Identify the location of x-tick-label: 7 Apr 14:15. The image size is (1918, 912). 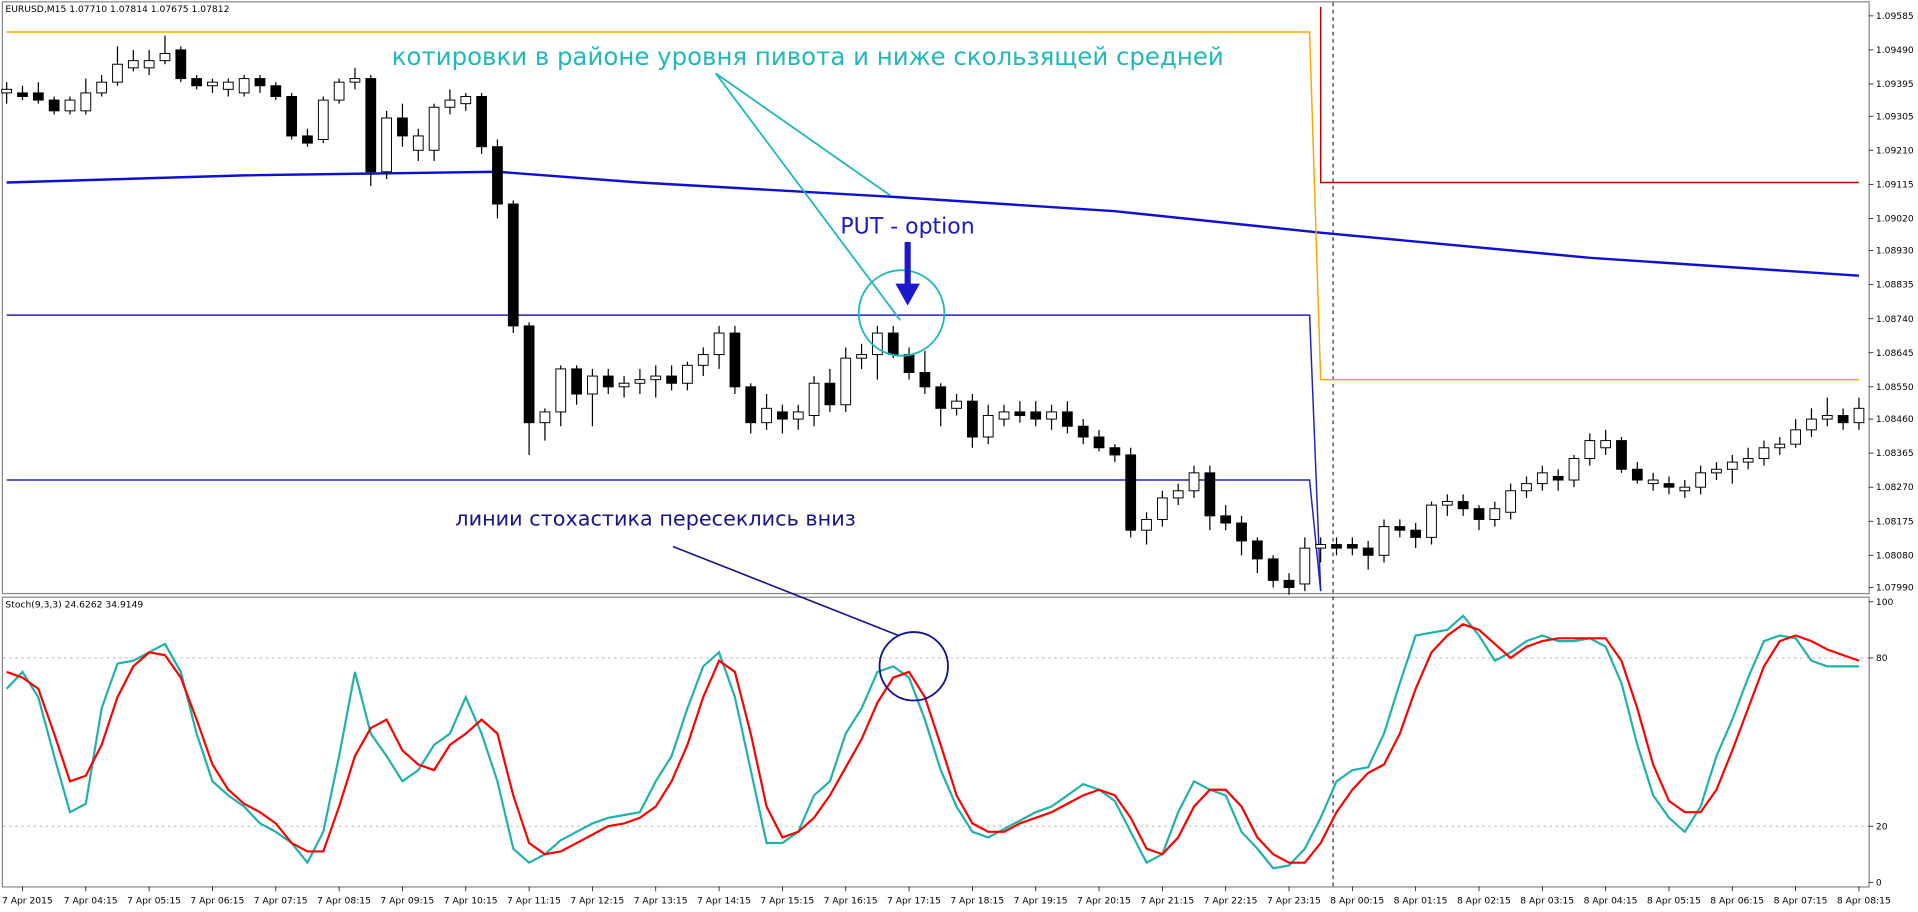
(724, 900).